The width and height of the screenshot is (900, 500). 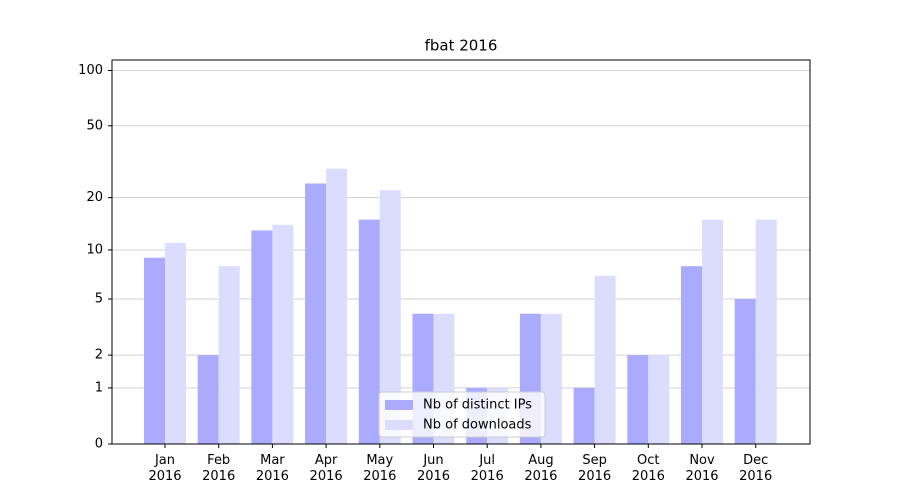 What do you see at coordinates (99, 298) in the screenshot?
I see `y-tick-label: 5` at bounding box center [99, 298].